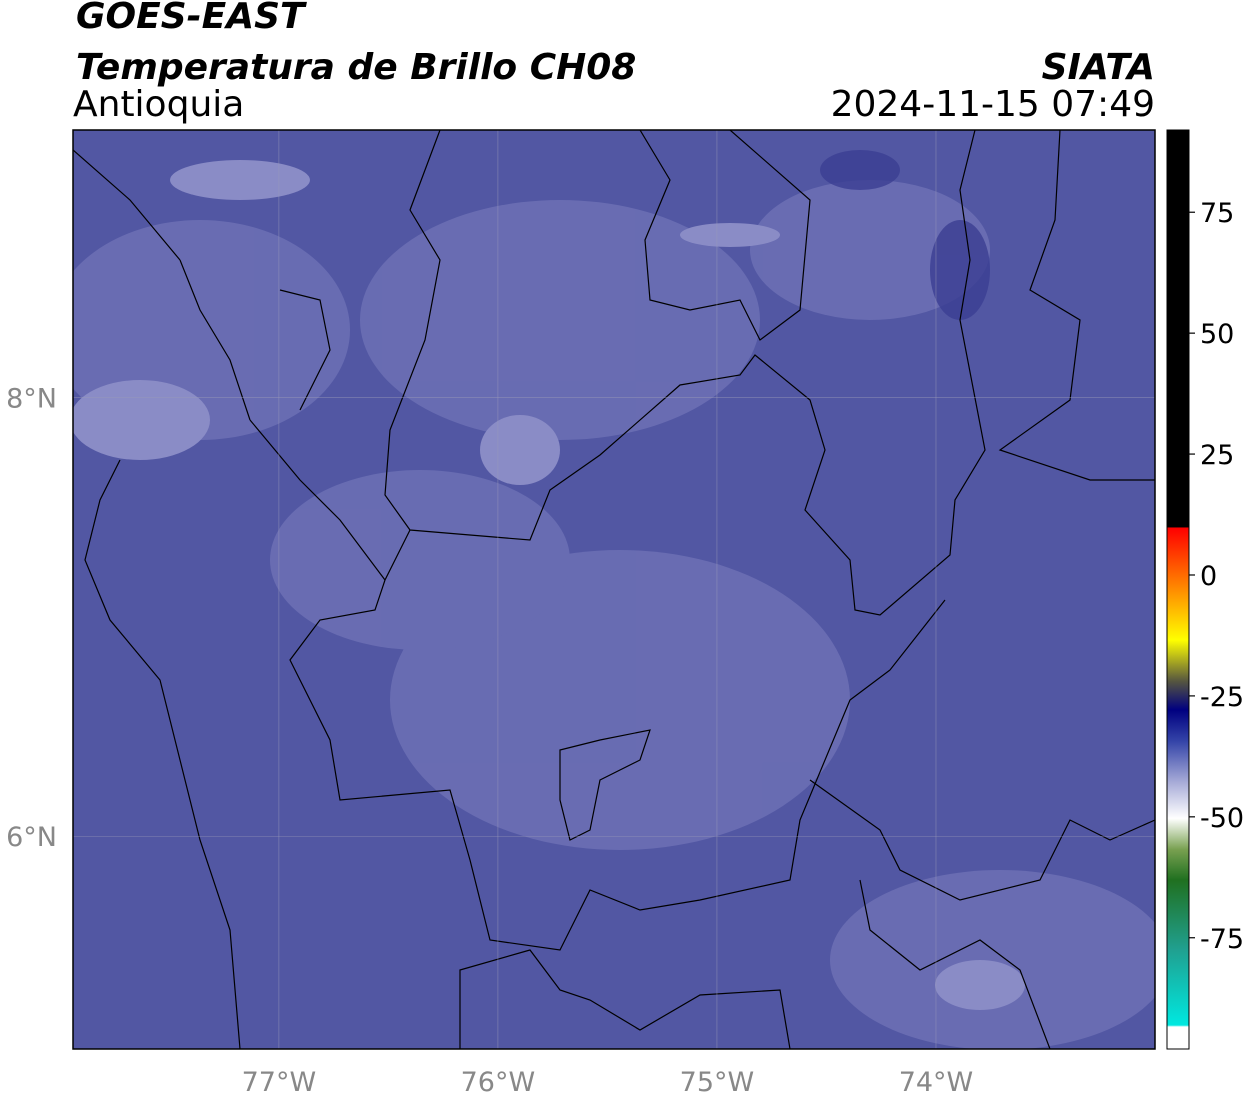  Describe the element at coordinates (1178, 589) in the screenshot. I see `colorbar` at that location.